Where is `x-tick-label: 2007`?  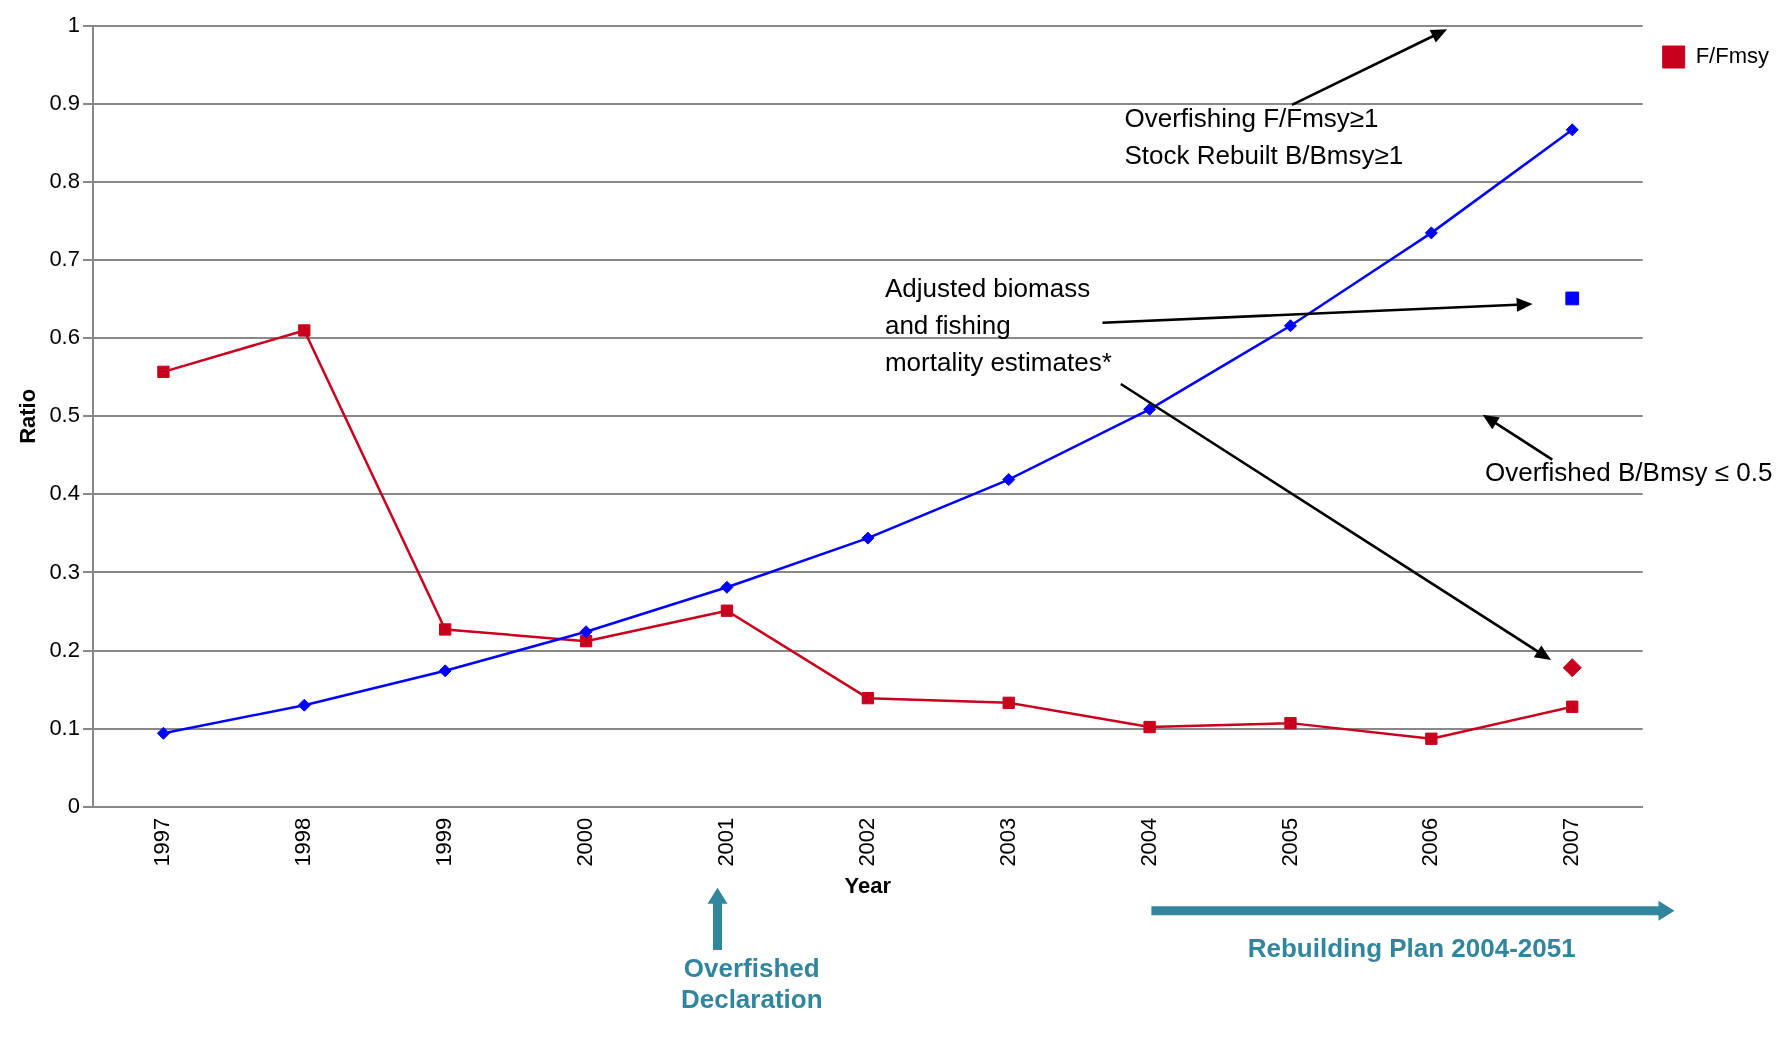
x-tick-label: 2007 is located at coordinates (1571, 842).